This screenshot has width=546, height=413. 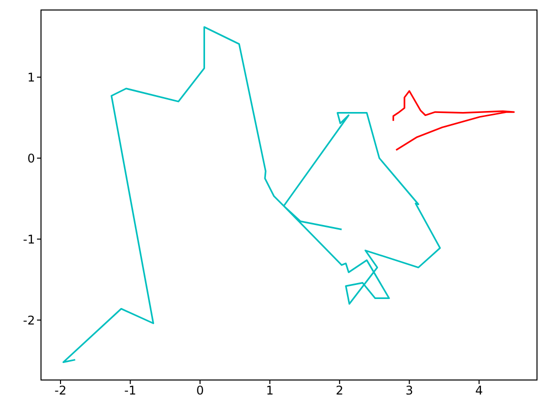 I want to click on x-tick-label: 0, so click(x=200, y=391).